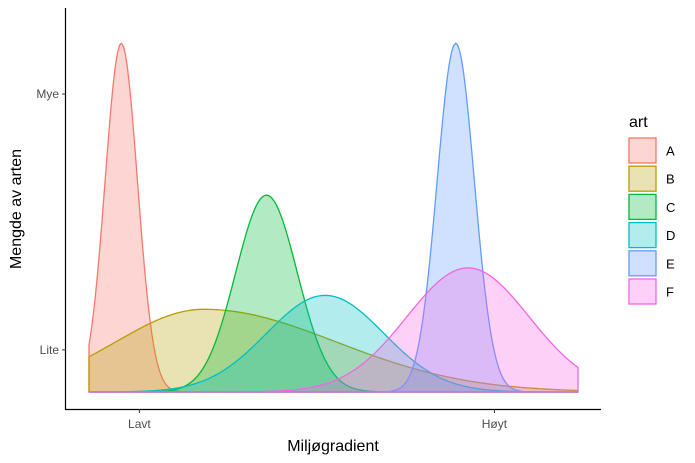  What do you see at coordinates (638, 122) in the screenshot?
I see `legend-title: art` at bounding box center [638, 122].